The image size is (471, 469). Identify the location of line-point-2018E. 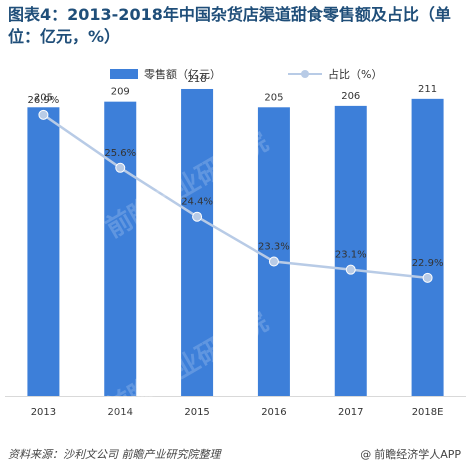
(427, 277).